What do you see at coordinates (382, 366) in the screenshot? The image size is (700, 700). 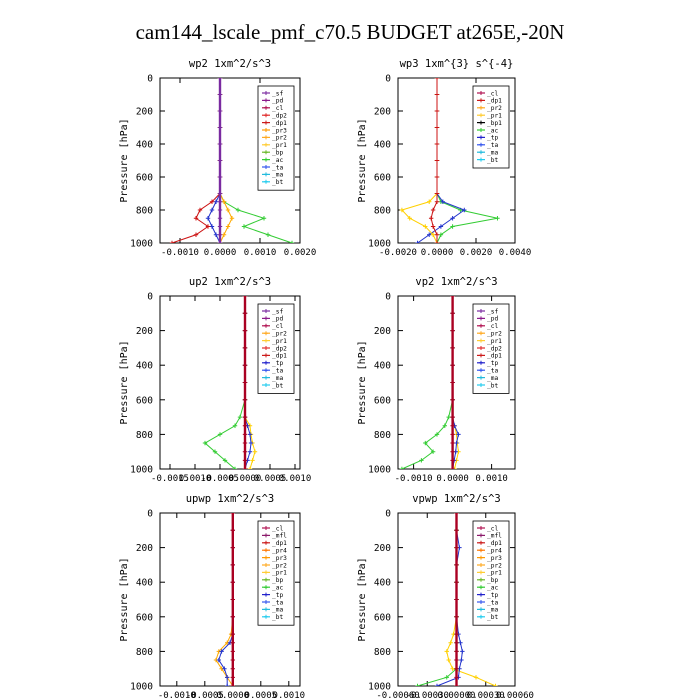 I see `y-tick-label: 400` at bounding box center [382, 366].